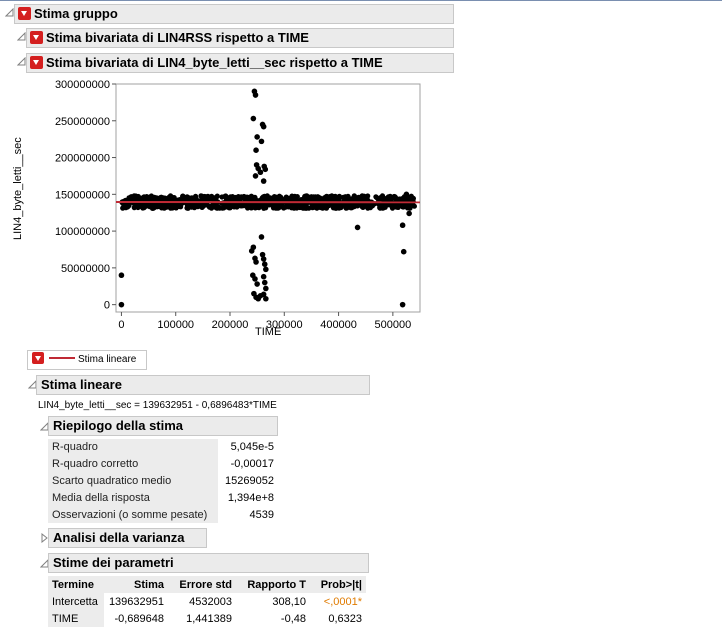  Describe the element at coordinates (82, 85) in the screenshot. I see `y-tick-label: 300000000` at that location.